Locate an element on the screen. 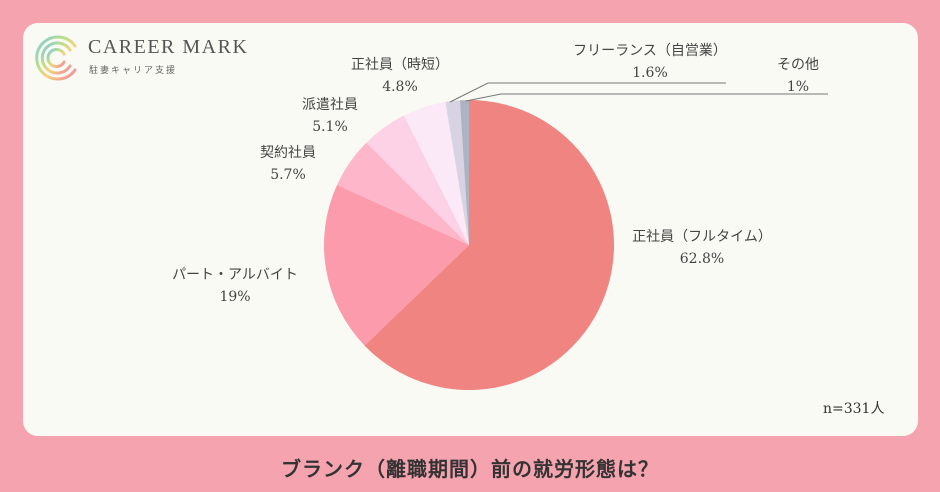 This screenshot has width=940, height=492. label-dispatch: 派遣社員 5.1% is located at coordinates (330, 116).